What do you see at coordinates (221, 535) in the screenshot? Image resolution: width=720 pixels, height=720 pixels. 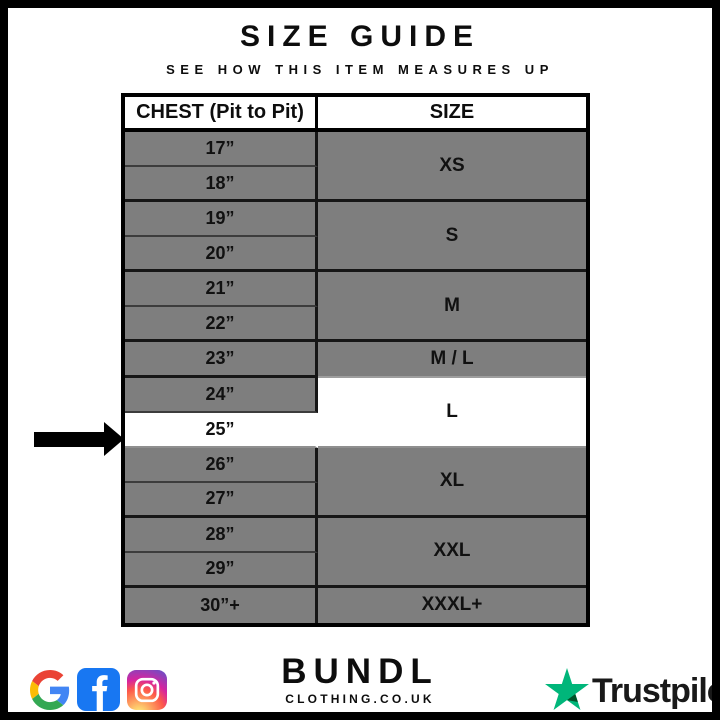 I see `chest-cell-28: 28”` at bounding box center [221, 535].